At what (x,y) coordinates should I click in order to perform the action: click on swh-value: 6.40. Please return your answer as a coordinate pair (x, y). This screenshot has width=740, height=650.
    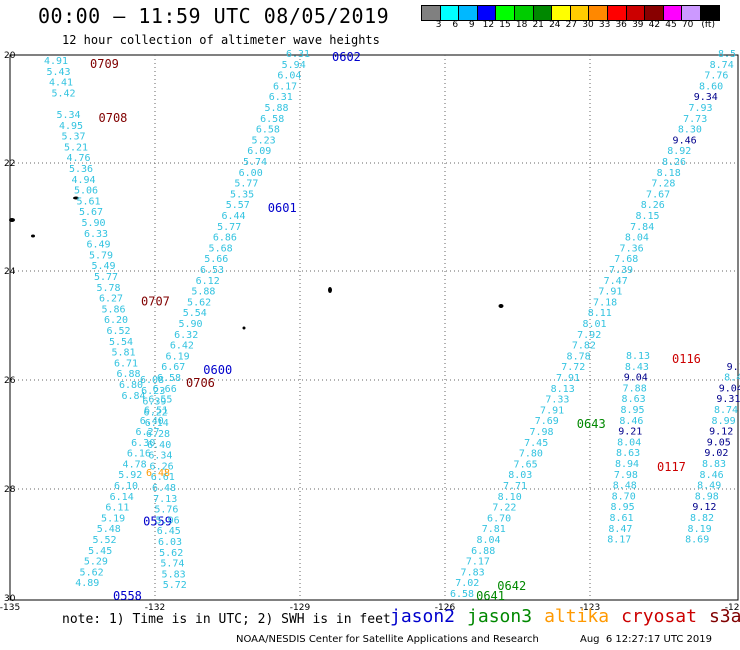
    Looking at the image, I should click on (159, 445).